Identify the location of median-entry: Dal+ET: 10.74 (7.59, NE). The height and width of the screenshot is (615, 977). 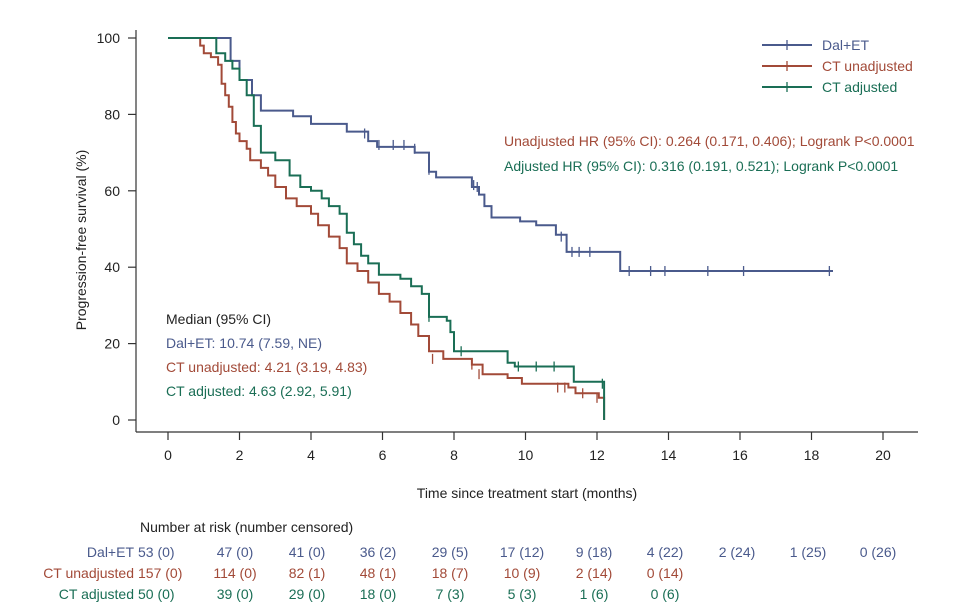
(244, 343).